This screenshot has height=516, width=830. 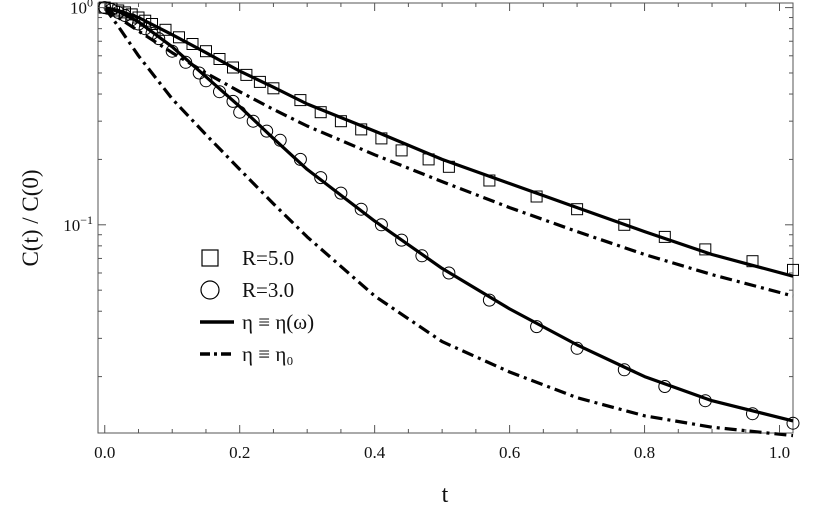 What do you see at coordinates (257, 306) in the screenshot?
I see `legend: R=5.0 R=3.0 η ≡ η(ω) η ≡ η₀` at bounding box center [257, 306].